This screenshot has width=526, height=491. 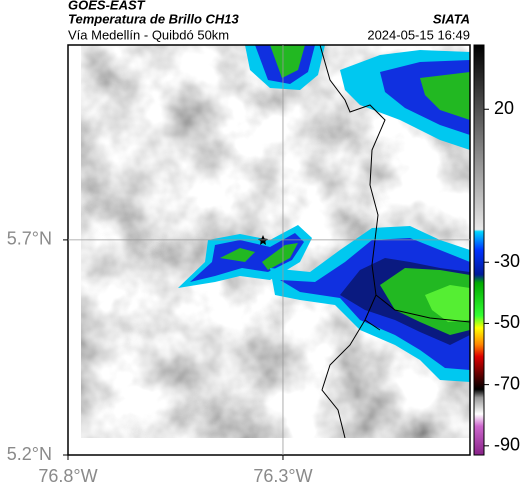 What do you see at coordinates (504, 108) in the screenshot?
I see `colorbar-tick-label: 20` at bounding box center [504, 108].